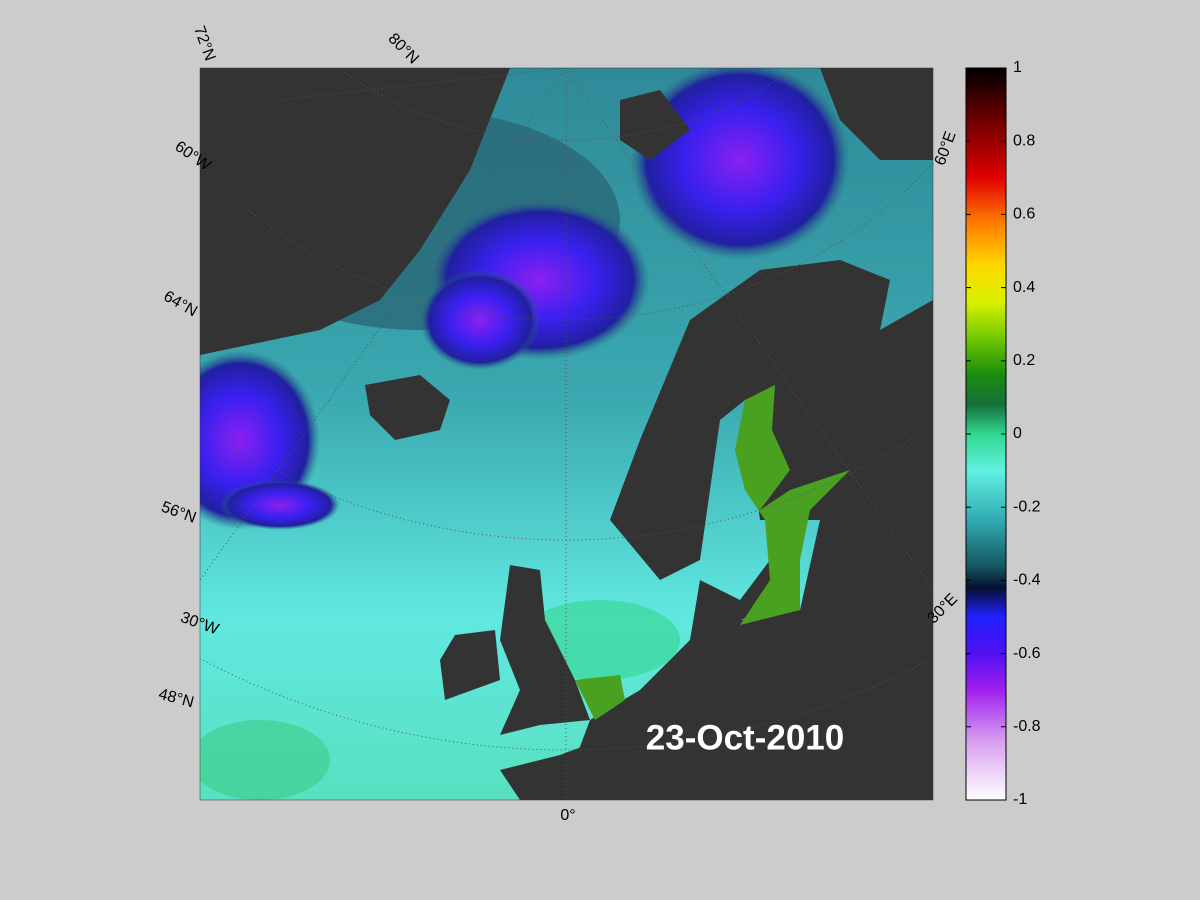 The image size is (1200, 900). I want to click on ireland, so click(470, 665).